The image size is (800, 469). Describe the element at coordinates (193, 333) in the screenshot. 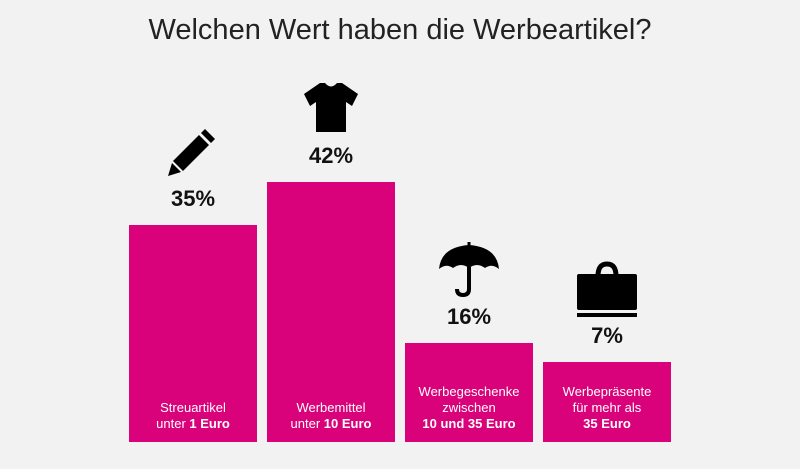

I see `bar: Streuartikel unter 1 Euro` at that location.